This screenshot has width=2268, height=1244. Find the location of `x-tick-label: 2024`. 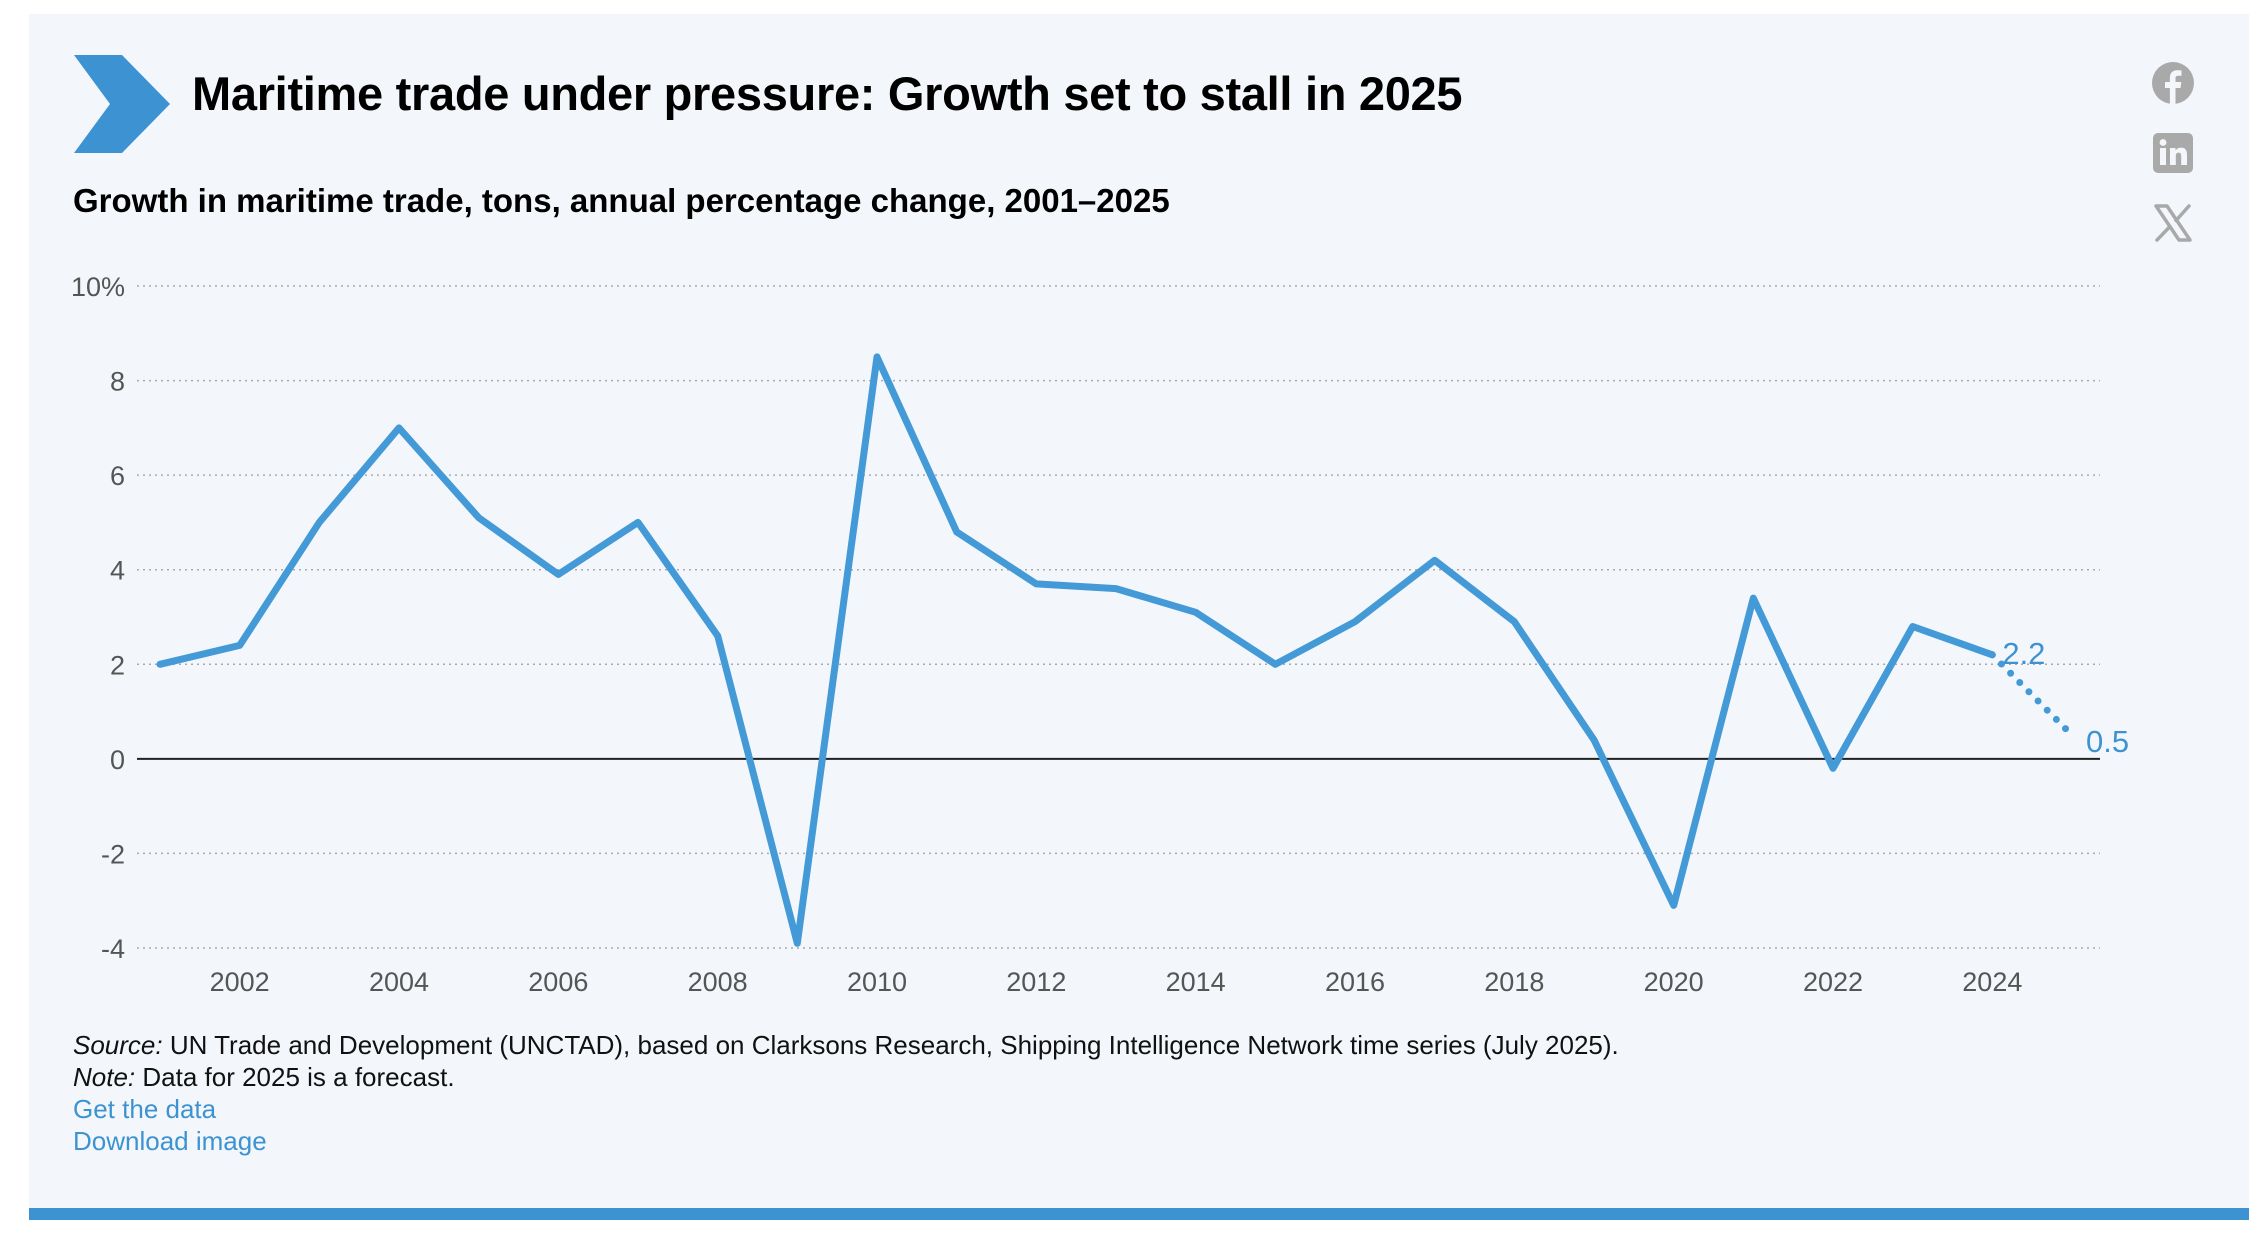

x-tick-label: 2024 is located at coordinates (1992, 982).